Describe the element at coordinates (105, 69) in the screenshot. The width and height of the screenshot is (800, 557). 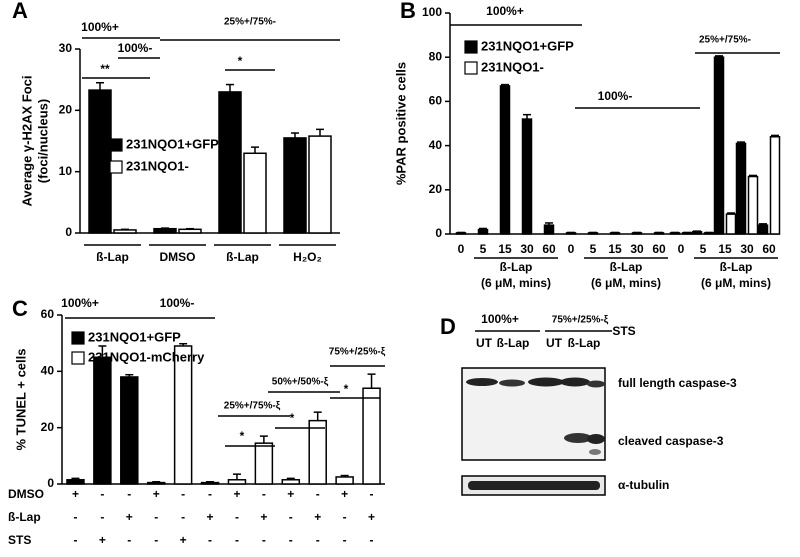
I see `annotation: **` at that location.